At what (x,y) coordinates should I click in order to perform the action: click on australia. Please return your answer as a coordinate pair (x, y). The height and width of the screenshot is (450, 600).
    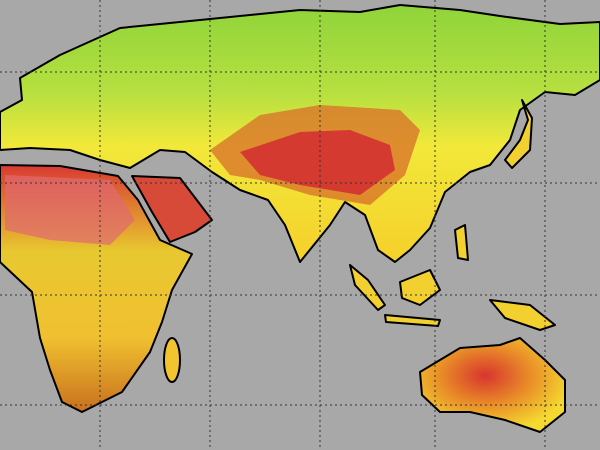
    Looking at the image, I should click on (492, 385).